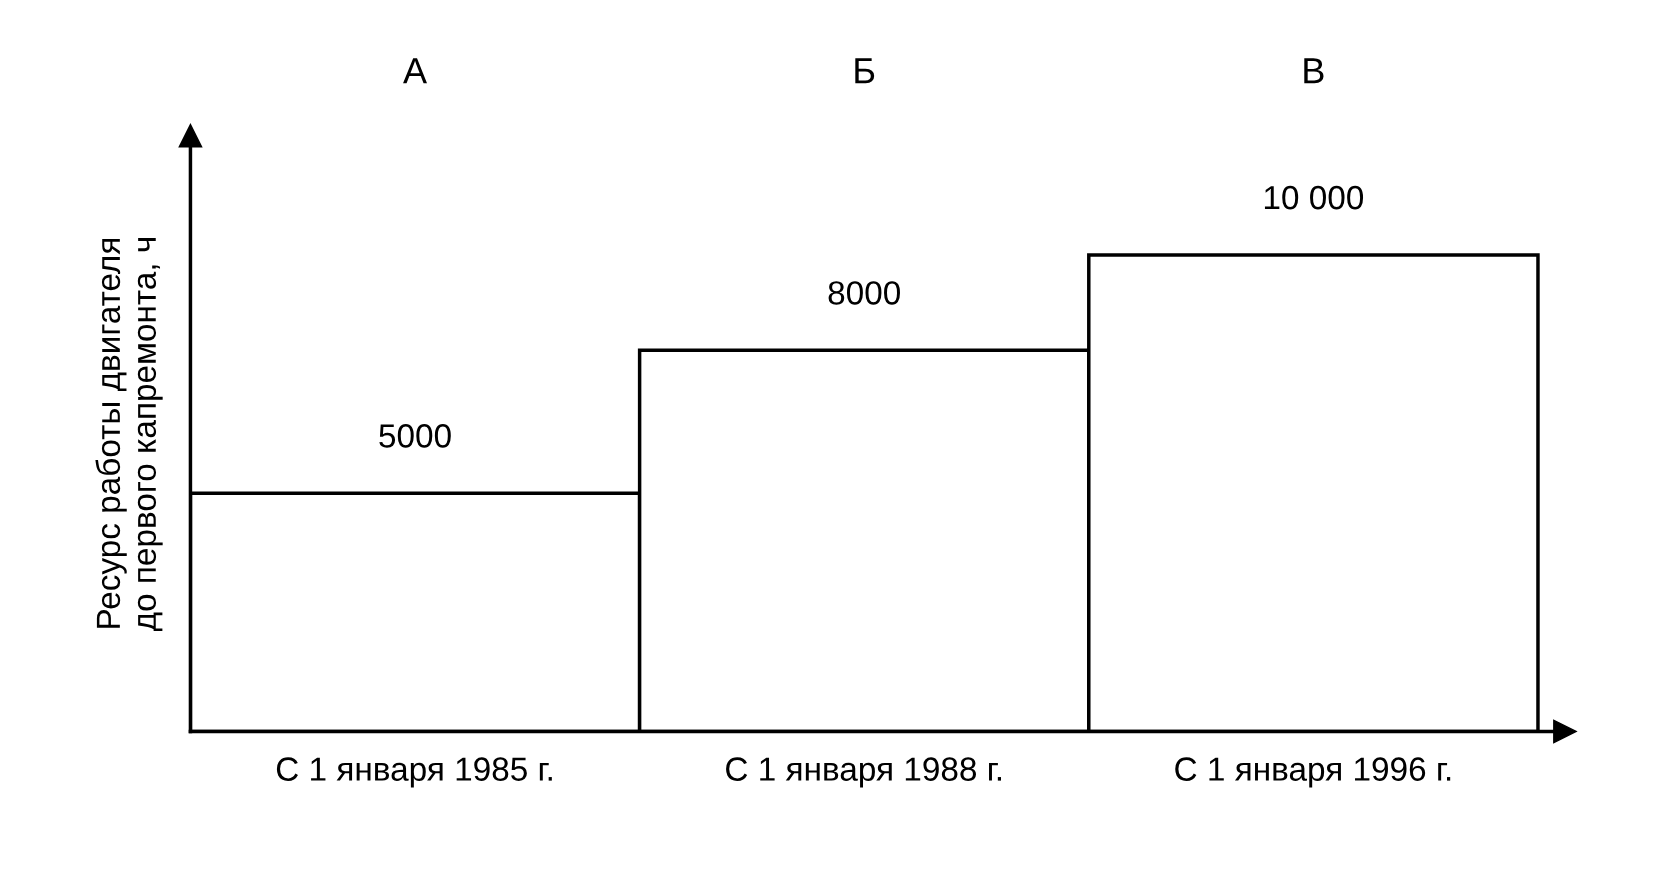  What do you see at coordinates (864, 293) in the screenshot?
I see `data-label: 8000` at bounding box center [864, 293].